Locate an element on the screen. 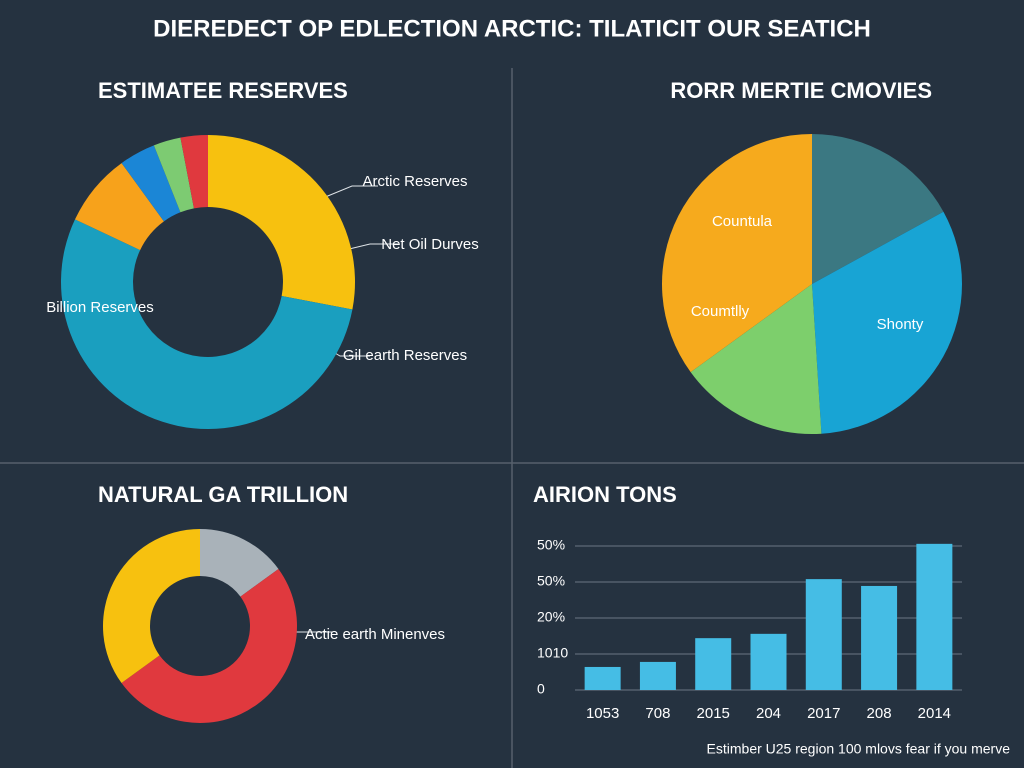  chart-title: ESTIMATEE RESERVES is located at coordinates (223, 90).